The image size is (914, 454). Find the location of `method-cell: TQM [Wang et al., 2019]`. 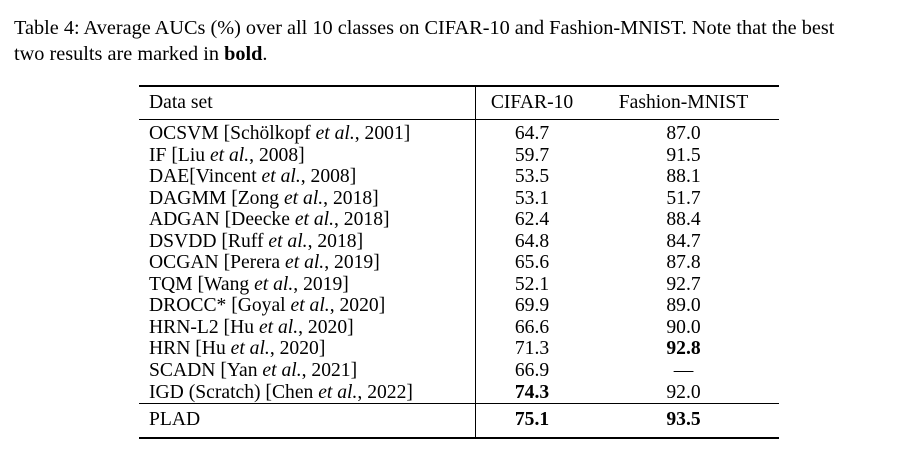

method-cell: TQM [Wang et al., 2019] is located at coordinates (307, 284).